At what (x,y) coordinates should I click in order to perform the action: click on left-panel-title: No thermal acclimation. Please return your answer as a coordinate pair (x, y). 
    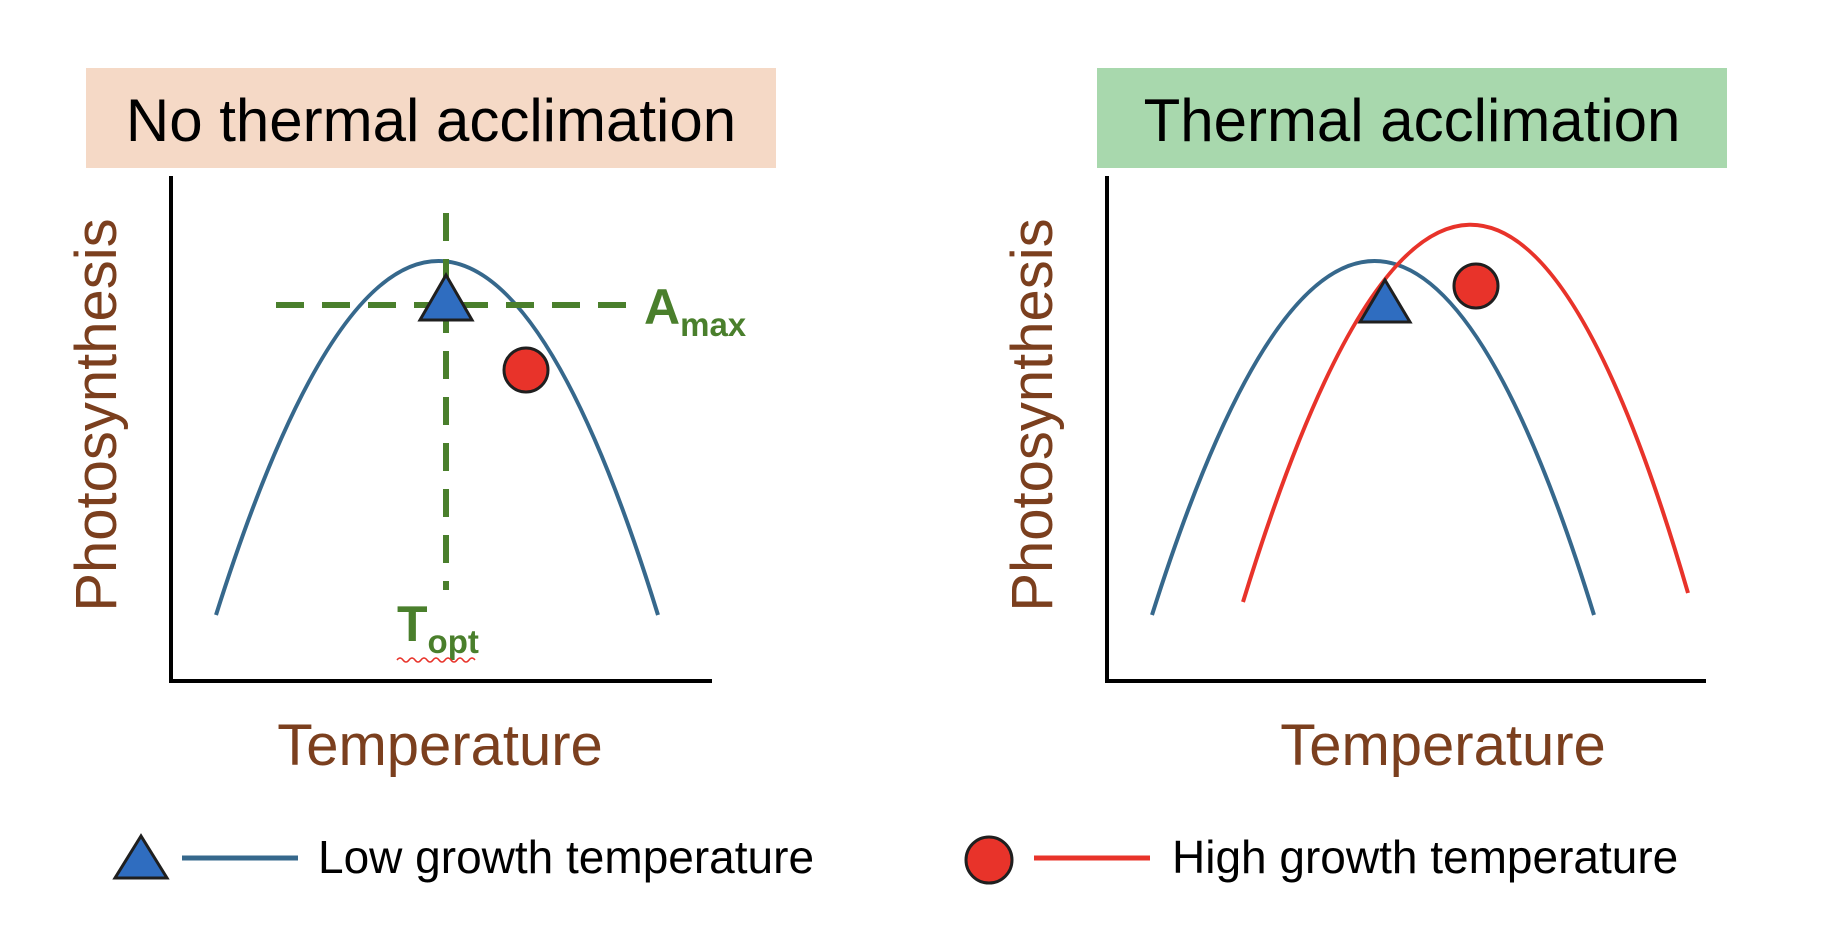
    Looking at the image, I should click on (431, 120).